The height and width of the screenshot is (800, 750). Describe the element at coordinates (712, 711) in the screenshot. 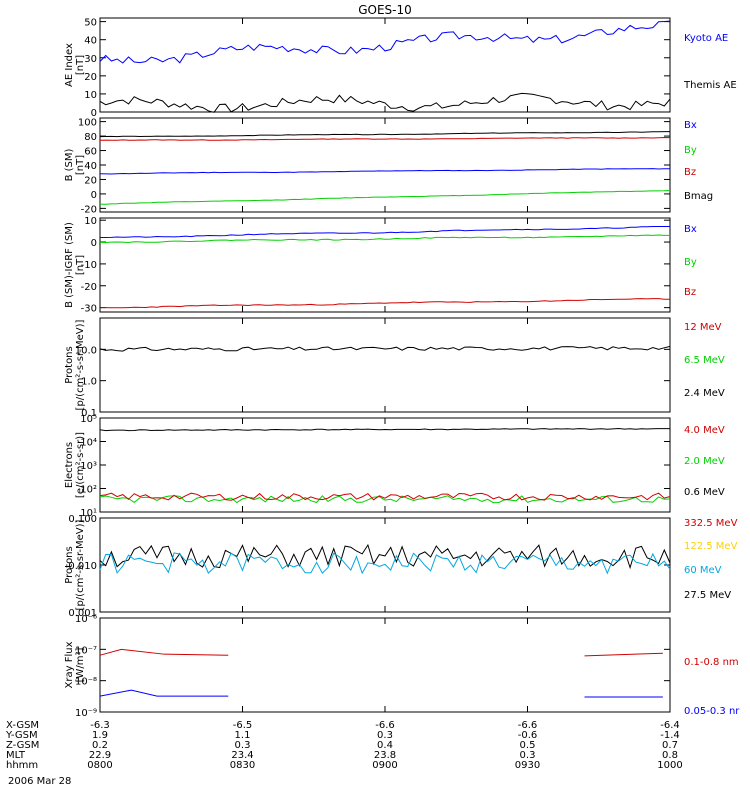

I see `legend-0-05-0-3-nr: 0.05-0.3 nr` at that location.